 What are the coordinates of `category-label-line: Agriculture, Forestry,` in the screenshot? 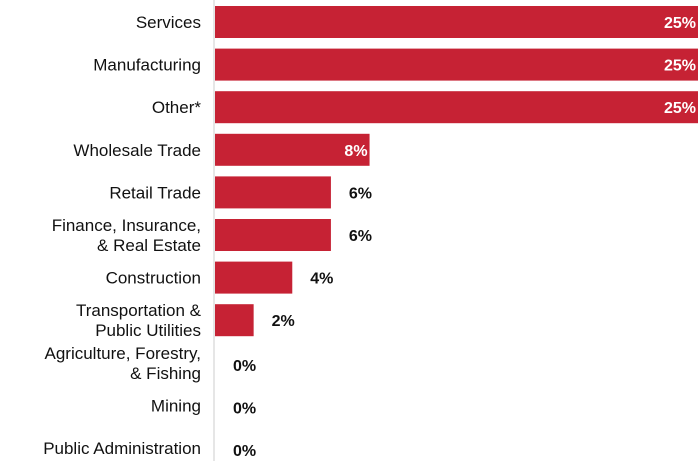 It's located at (122, 353).